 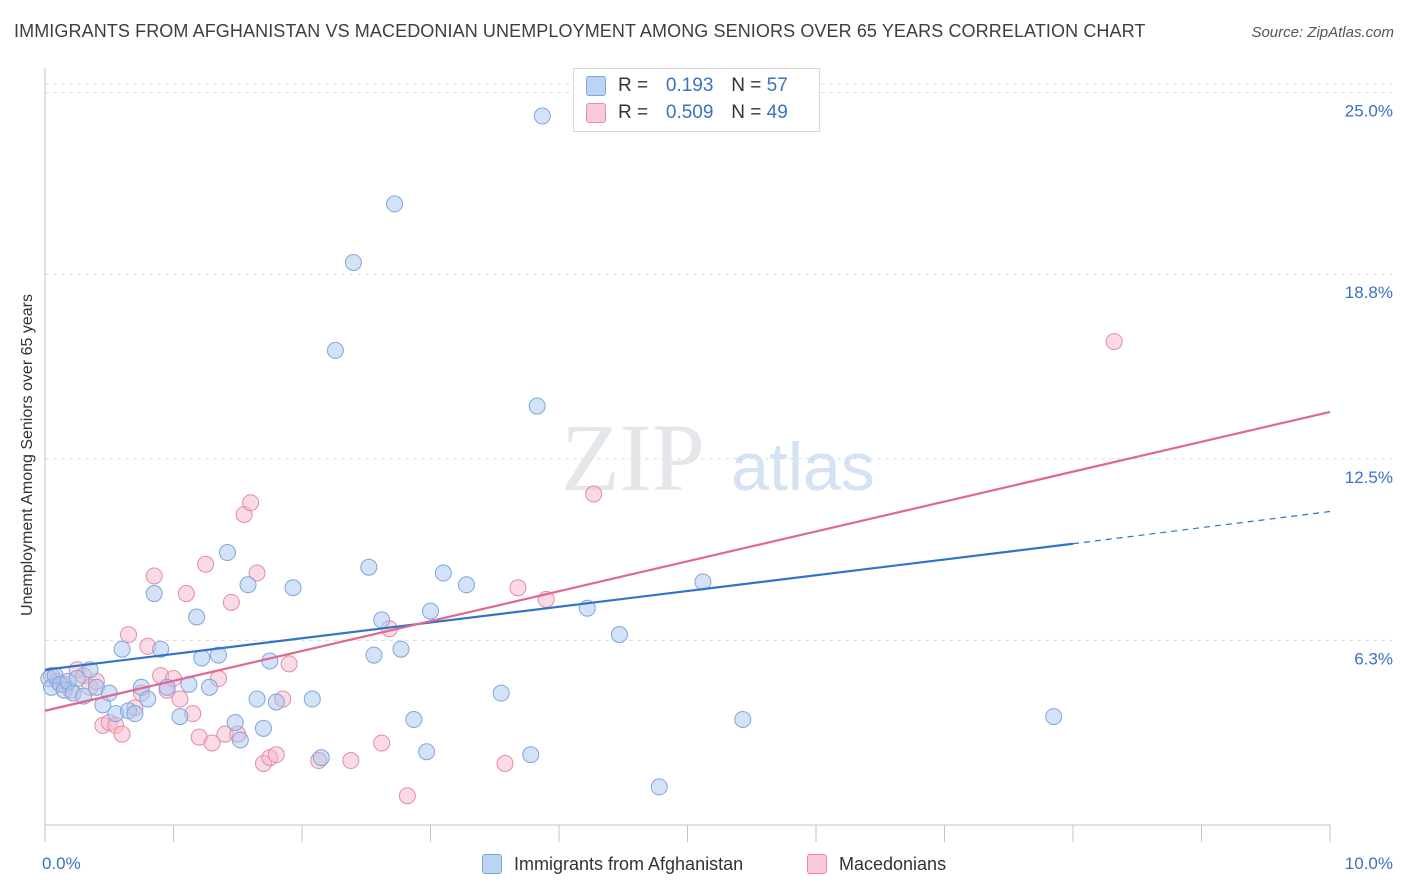 I want to click on afghanistan-trend-line, so click(x=559, y=606).